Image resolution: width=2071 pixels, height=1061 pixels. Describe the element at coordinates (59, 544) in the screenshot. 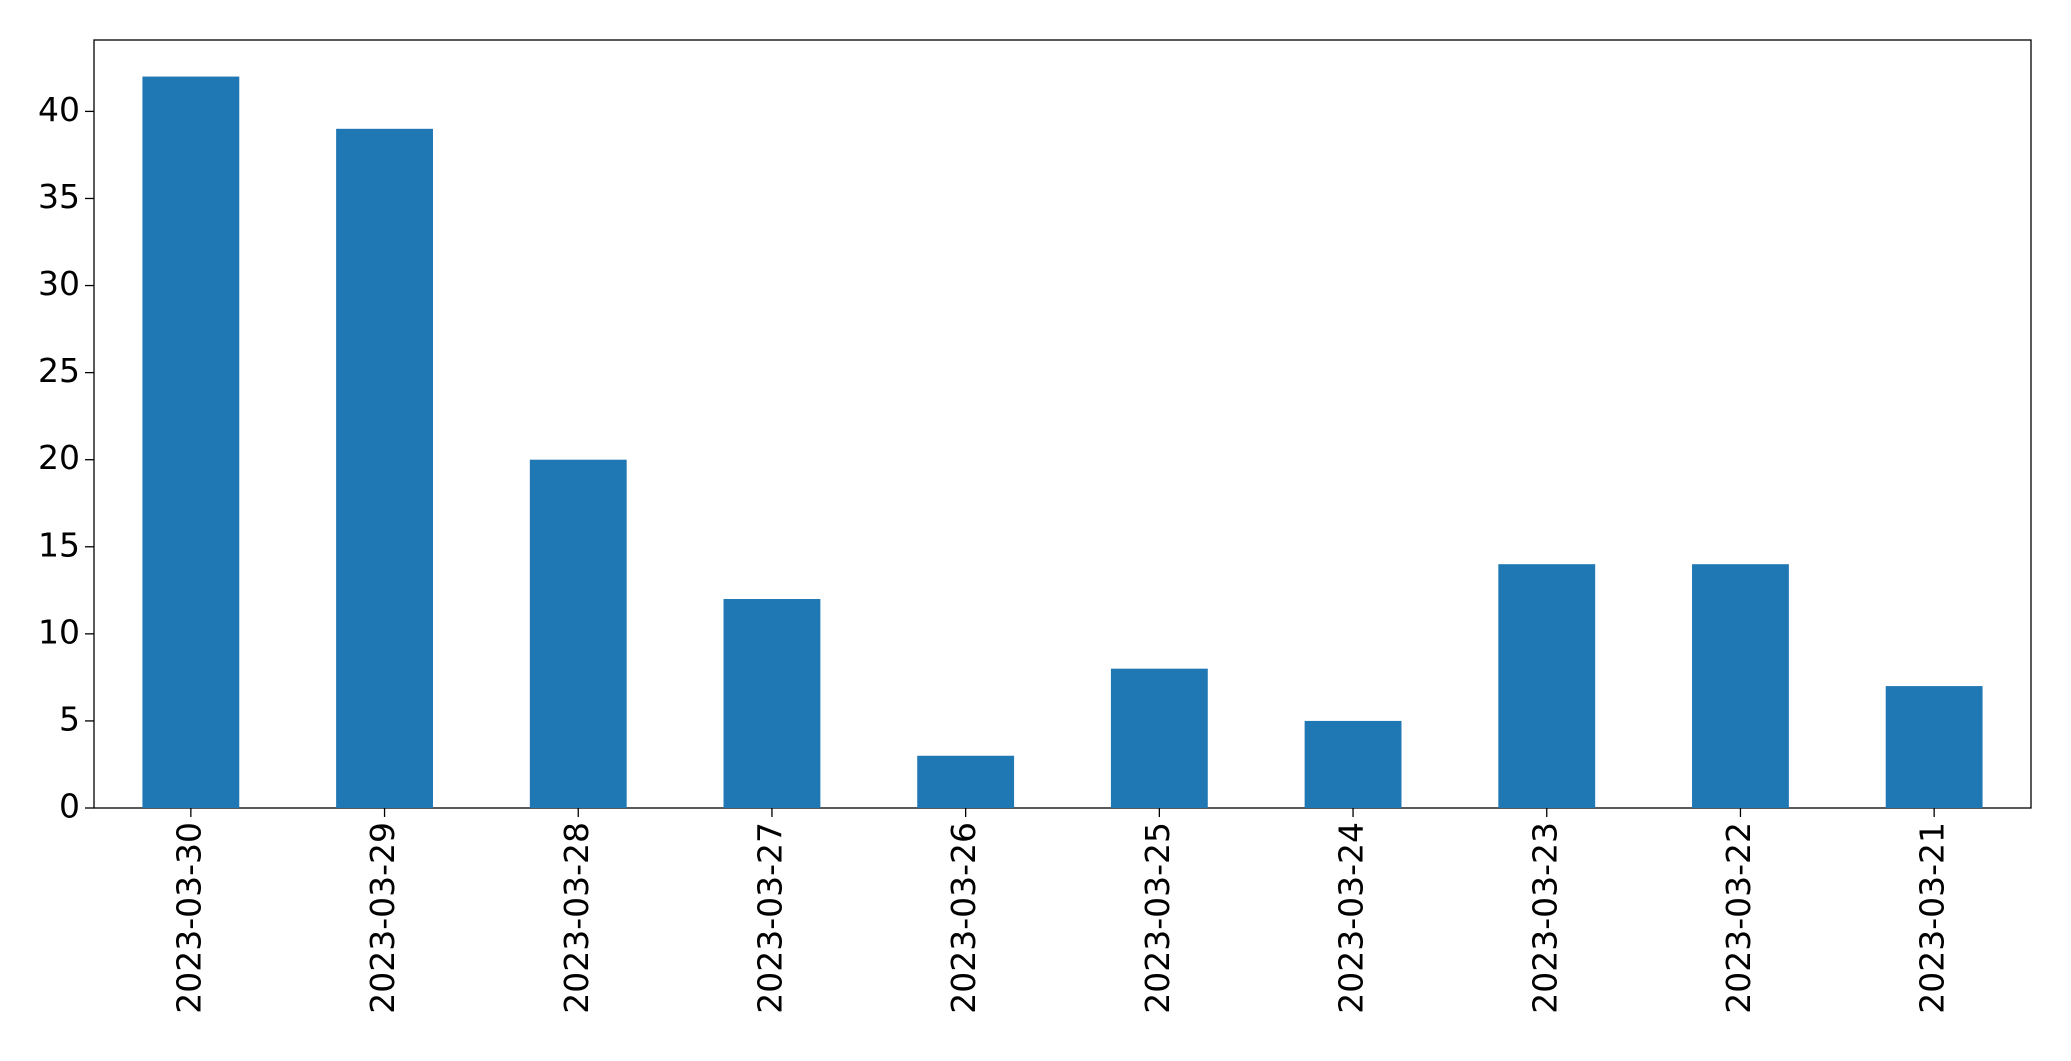

I see `y-tick-label: 15` at that location.